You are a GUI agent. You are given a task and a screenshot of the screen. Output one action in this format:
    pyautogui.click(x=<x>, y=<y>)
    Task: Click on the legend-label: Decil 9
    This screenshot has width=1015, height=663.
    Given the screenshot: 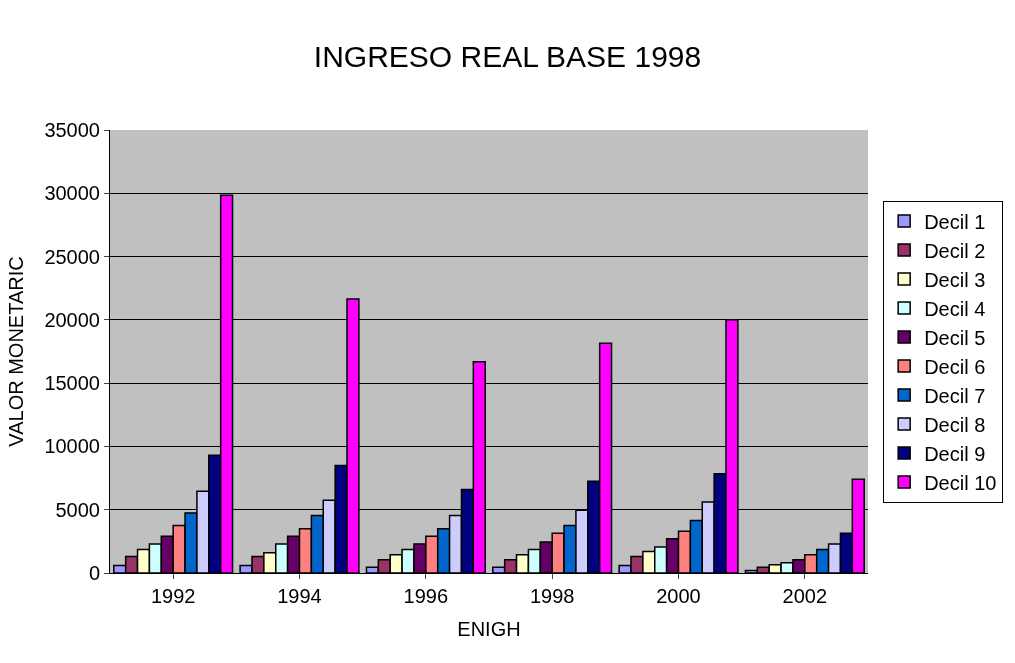 What is the action you would take?
    pyautogui.click(x=955, y=453)
    